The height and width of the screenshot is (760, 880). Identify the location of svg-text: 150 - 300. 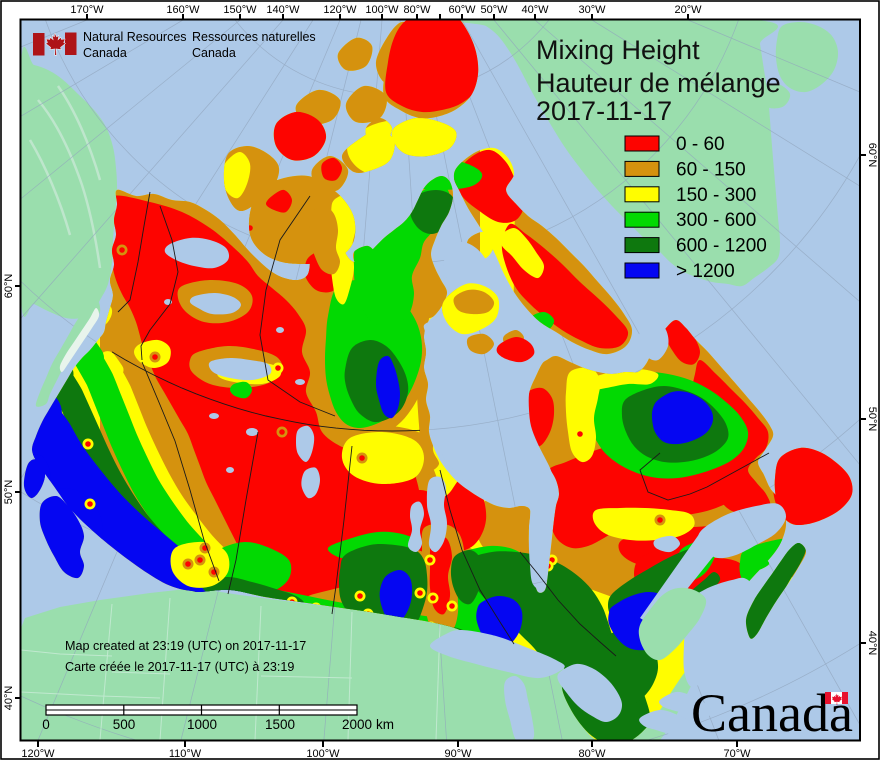
(716, 195).